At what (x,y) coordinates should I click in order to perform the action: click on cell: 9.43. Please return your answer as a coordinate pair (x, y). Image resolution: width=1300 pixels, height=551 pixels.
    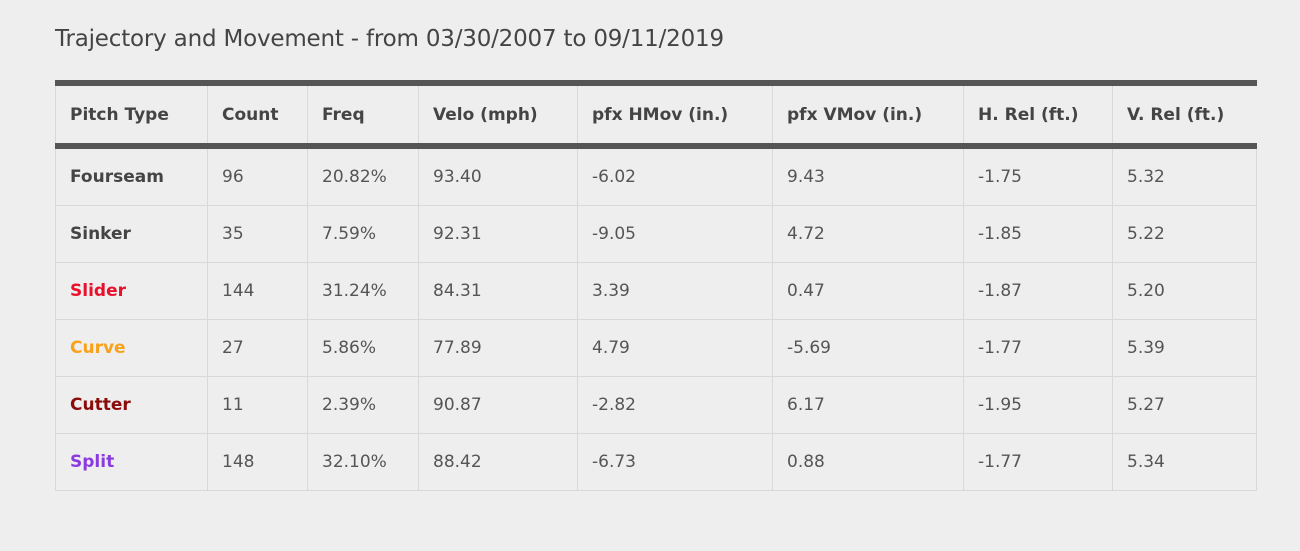
    Looking at the image, I should click on (868, 175).